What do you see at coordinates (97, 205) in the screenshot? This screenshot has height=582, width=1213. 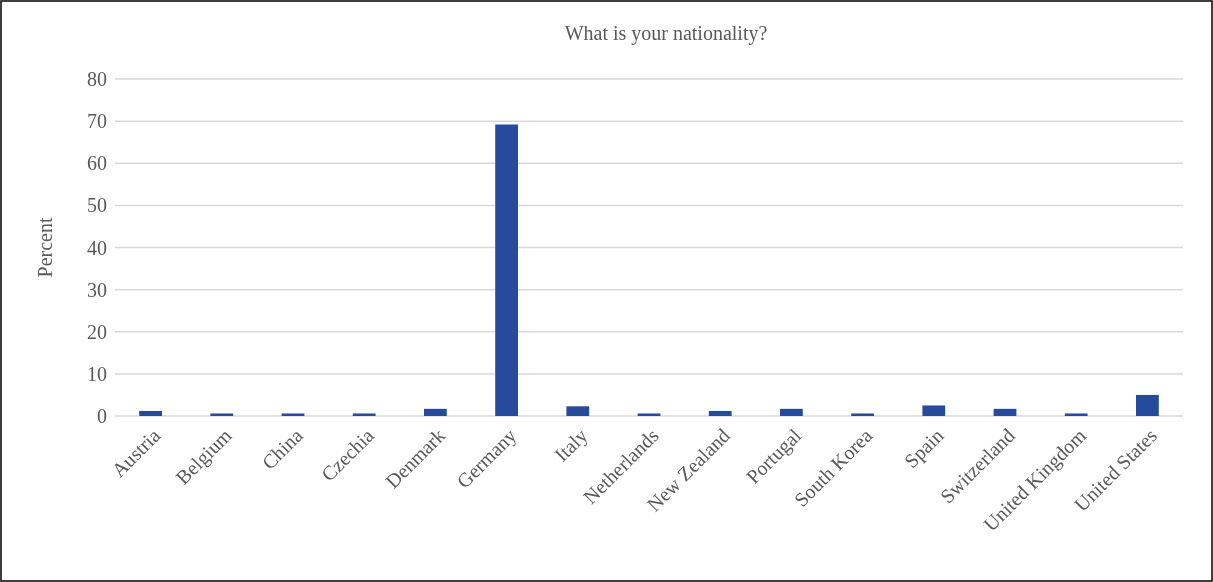 I see `y-tick-label: 50` at bounding box center [97, 205].